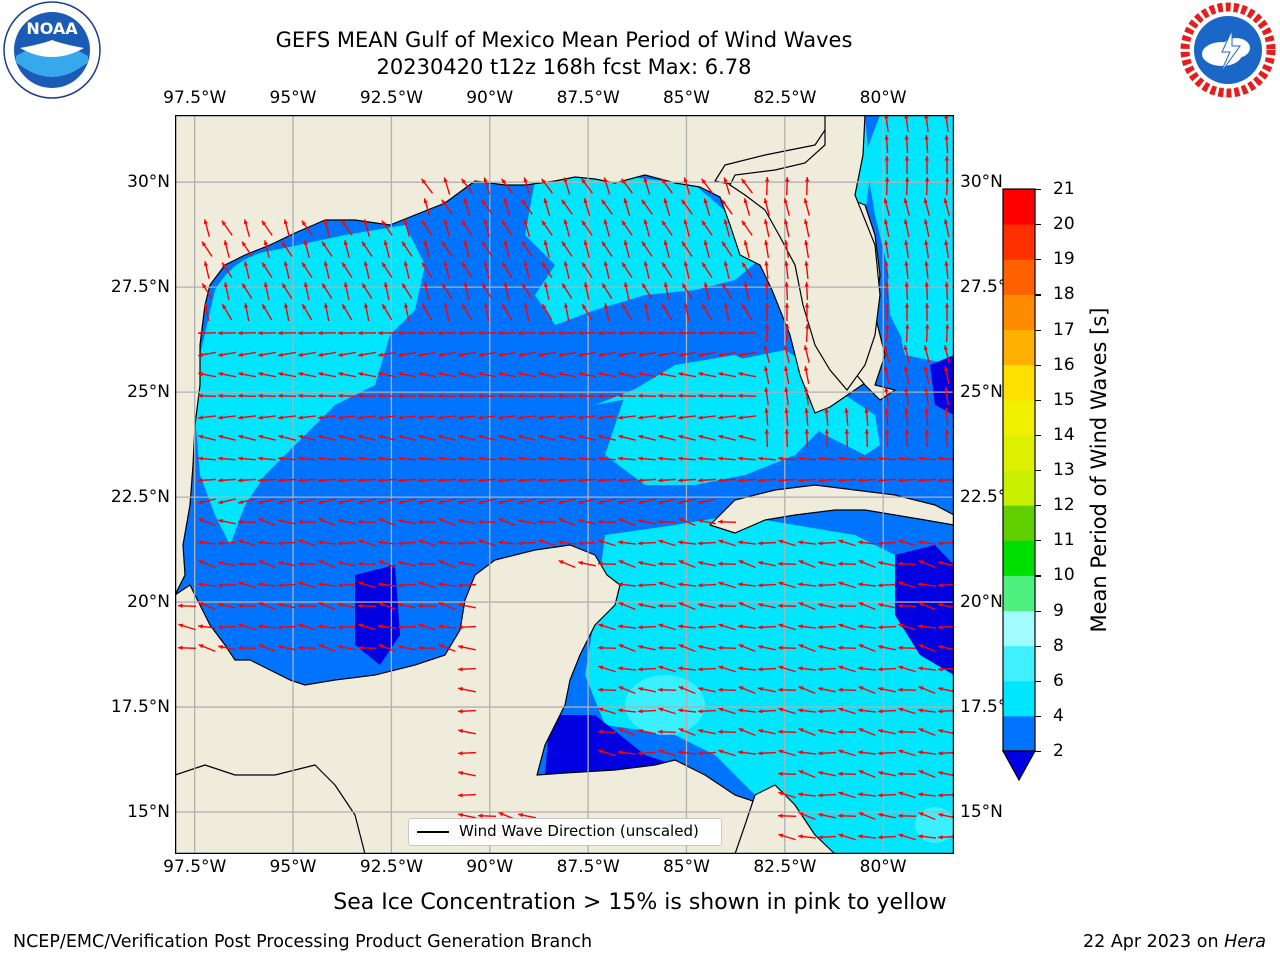 Image resolution: width=1280 pixels, height=960 pixels. What do you see at coordinates (293, 867) in the screenshot?
I see `lon-tick-bottom: 95°W` at bounding box center [293, 867].